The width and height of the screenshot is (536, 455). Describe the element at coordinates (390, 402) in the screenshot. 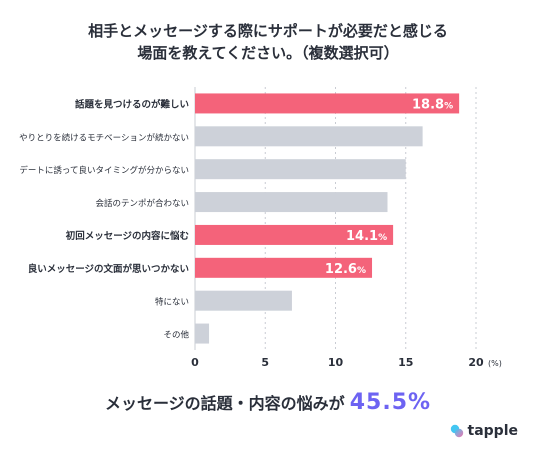

I see `summary-percentage: 45.5%` at that location.